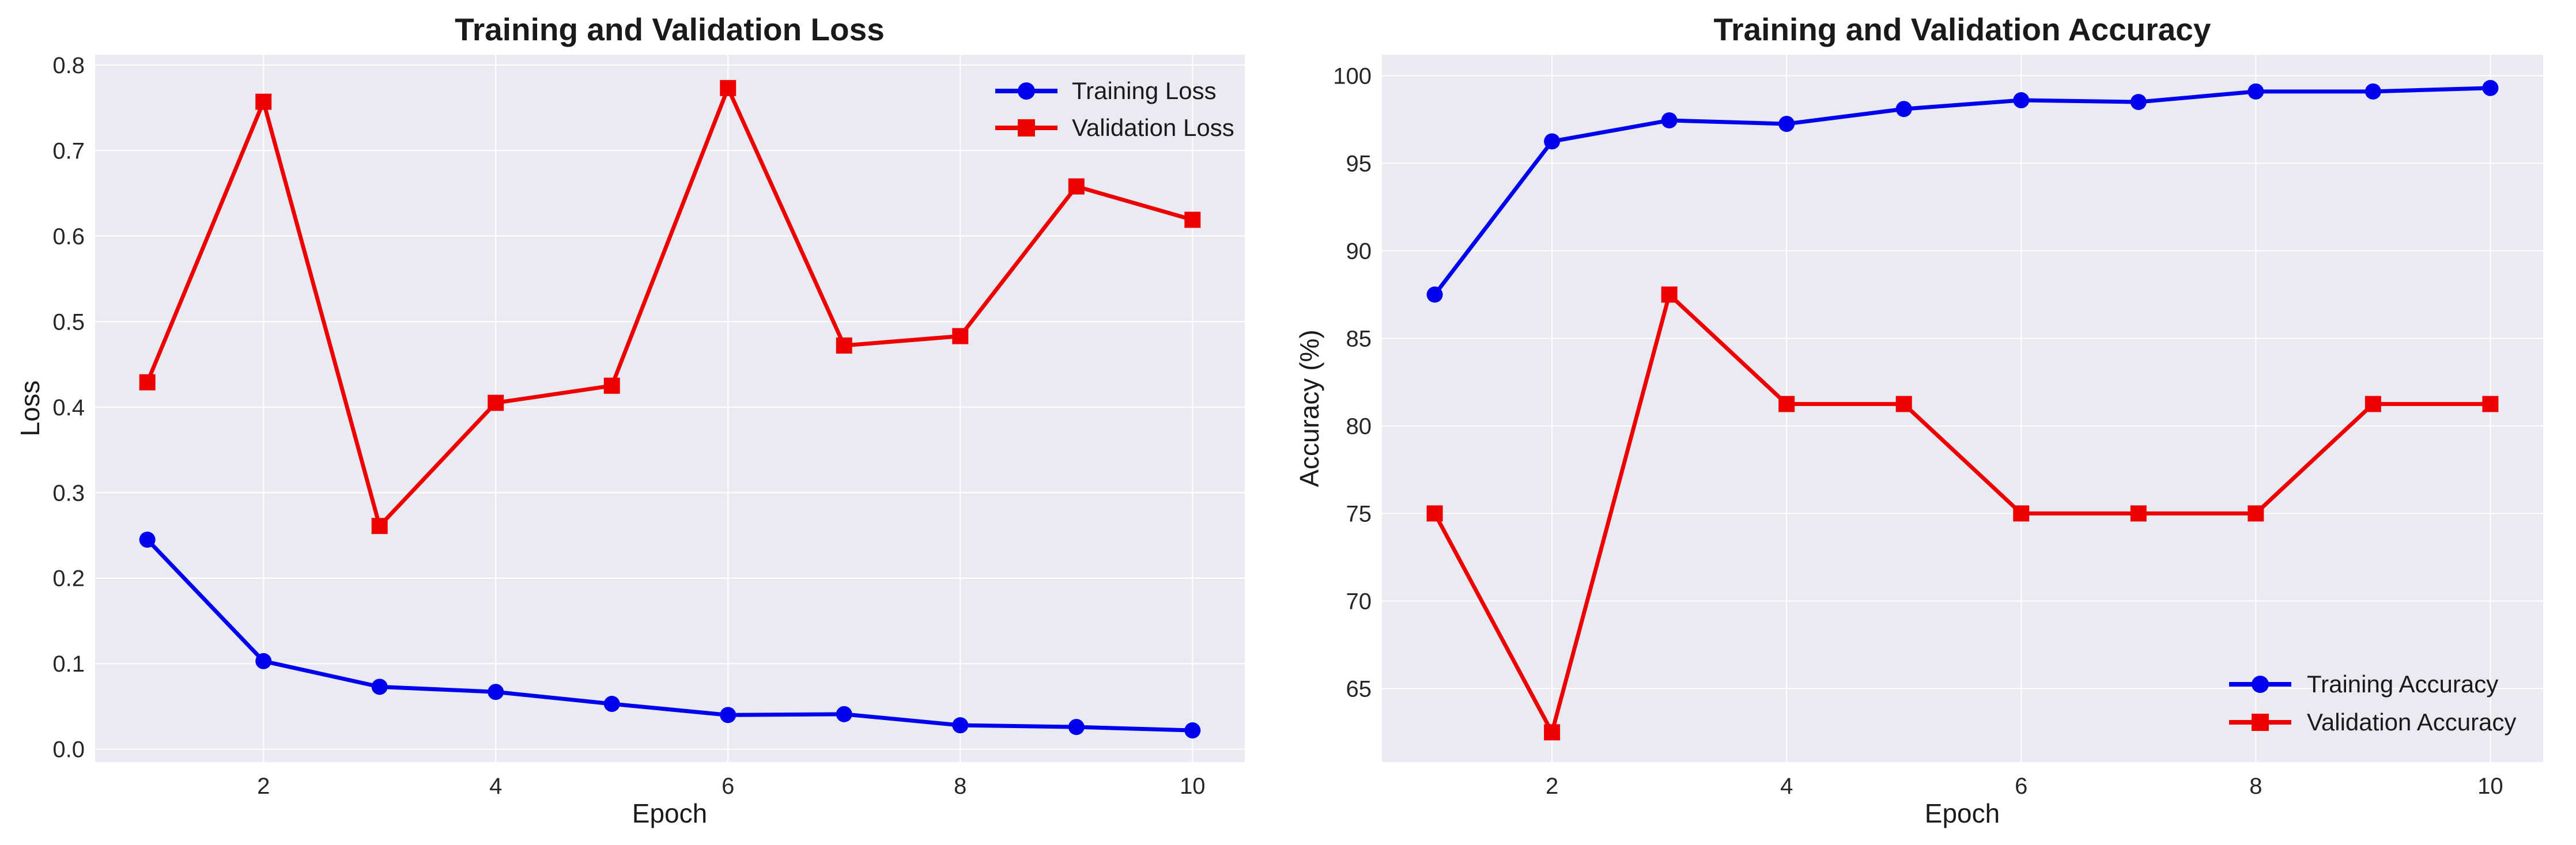 This screenshot has width=2576, height=845. What do you see at coordinates (669, 635) in the screenshot?
I see `training-loss-line` at bounding box center [669, 635].